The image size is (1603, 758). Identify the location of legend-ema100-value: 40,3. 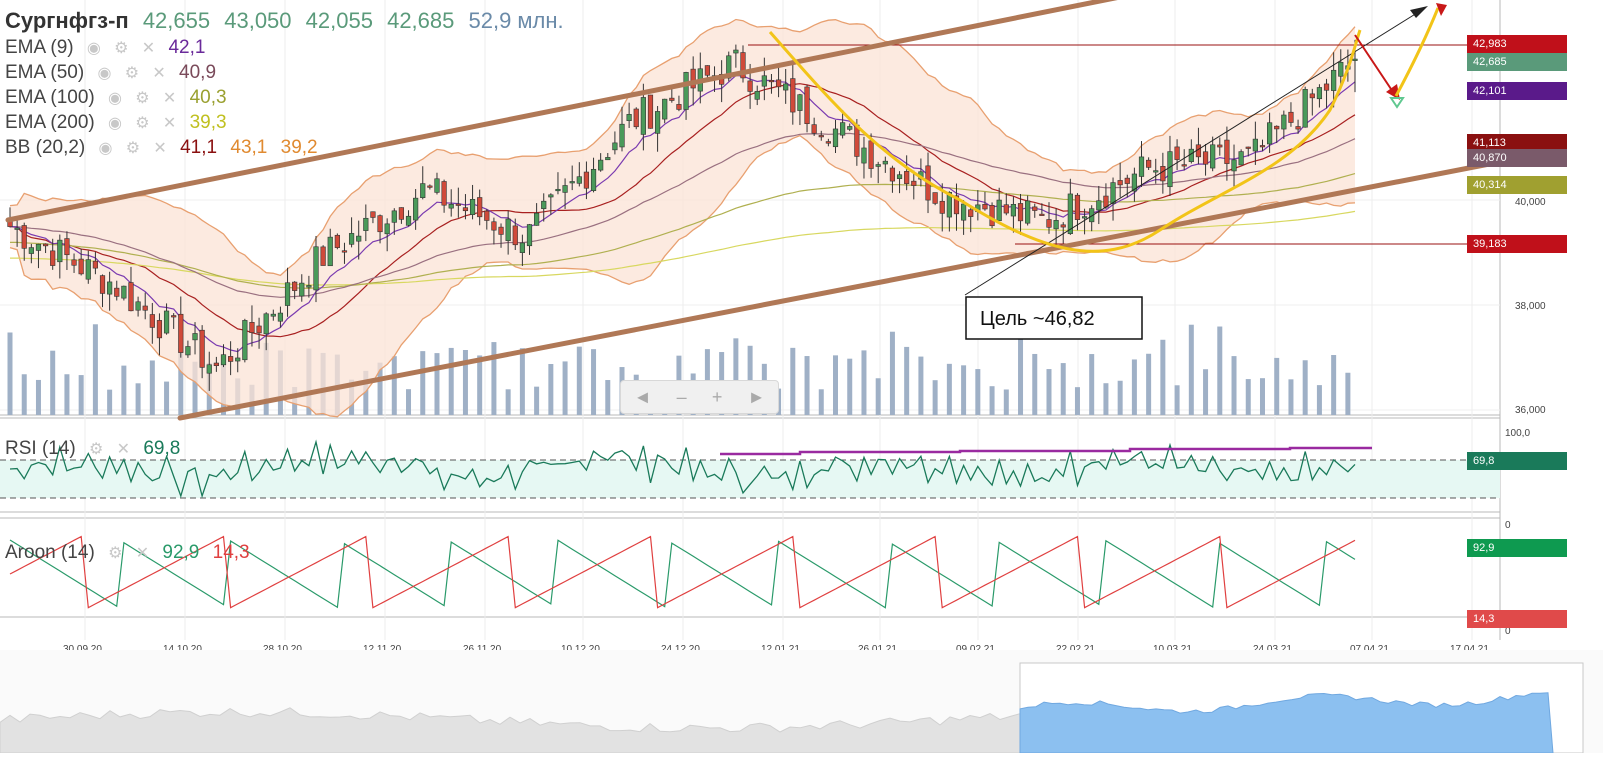
(208, 97).